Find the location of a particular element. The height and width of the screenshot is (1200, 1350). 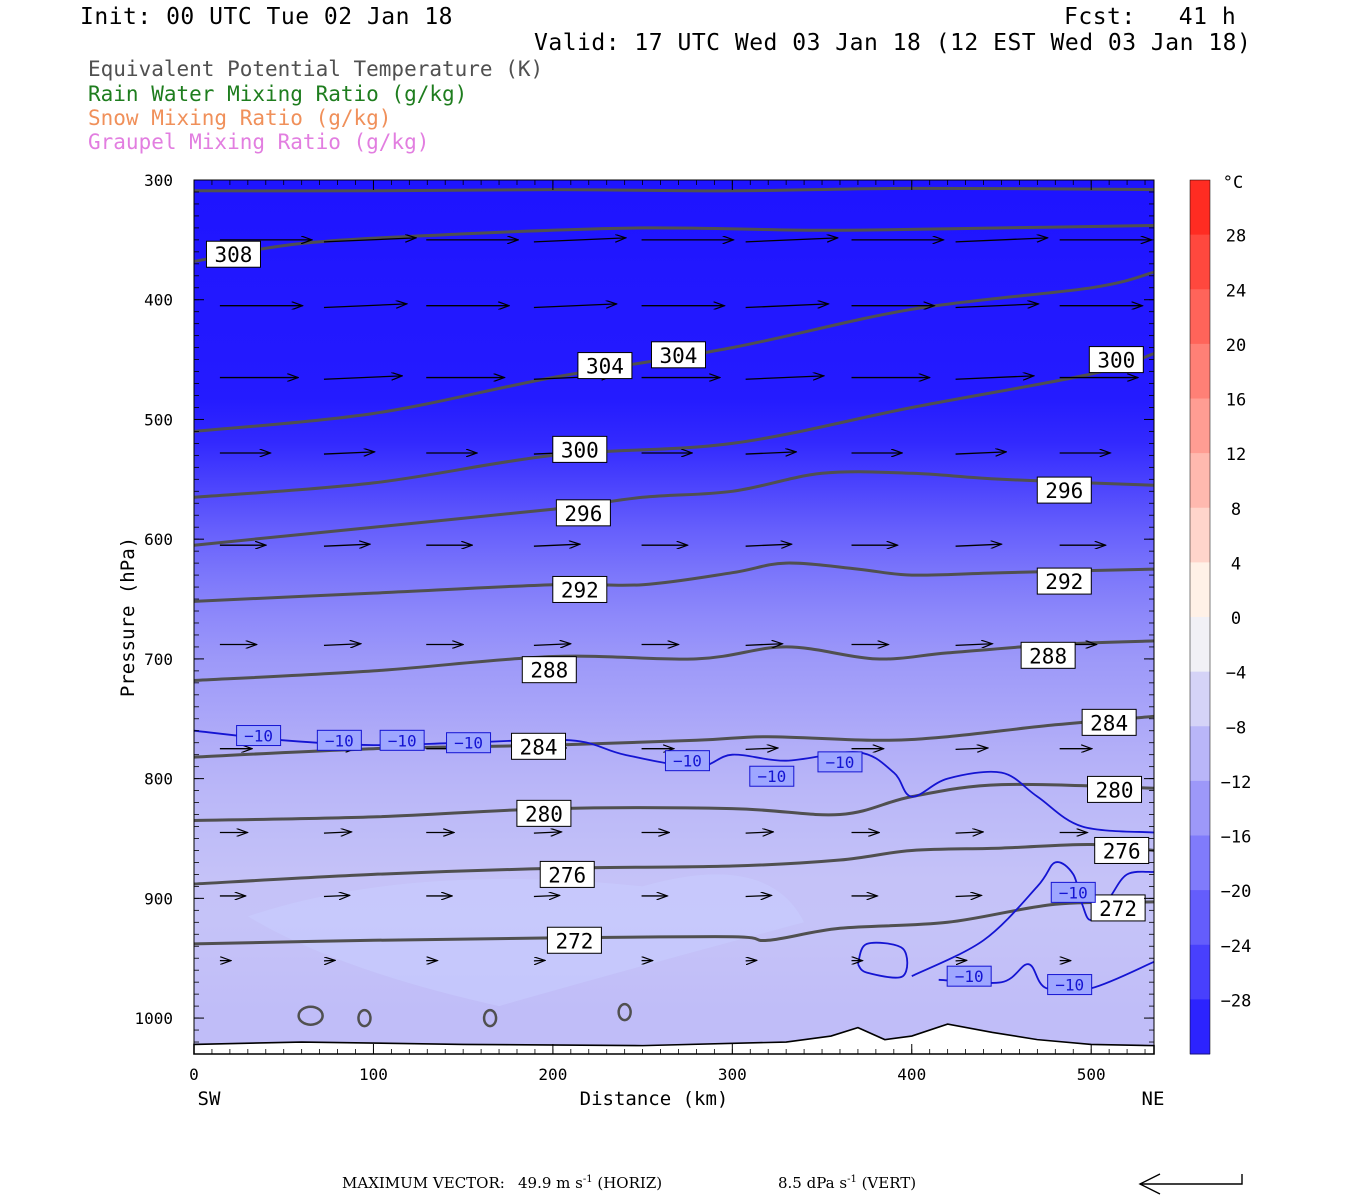

theta-e-label: 280 is located at coordinates (544, 814).